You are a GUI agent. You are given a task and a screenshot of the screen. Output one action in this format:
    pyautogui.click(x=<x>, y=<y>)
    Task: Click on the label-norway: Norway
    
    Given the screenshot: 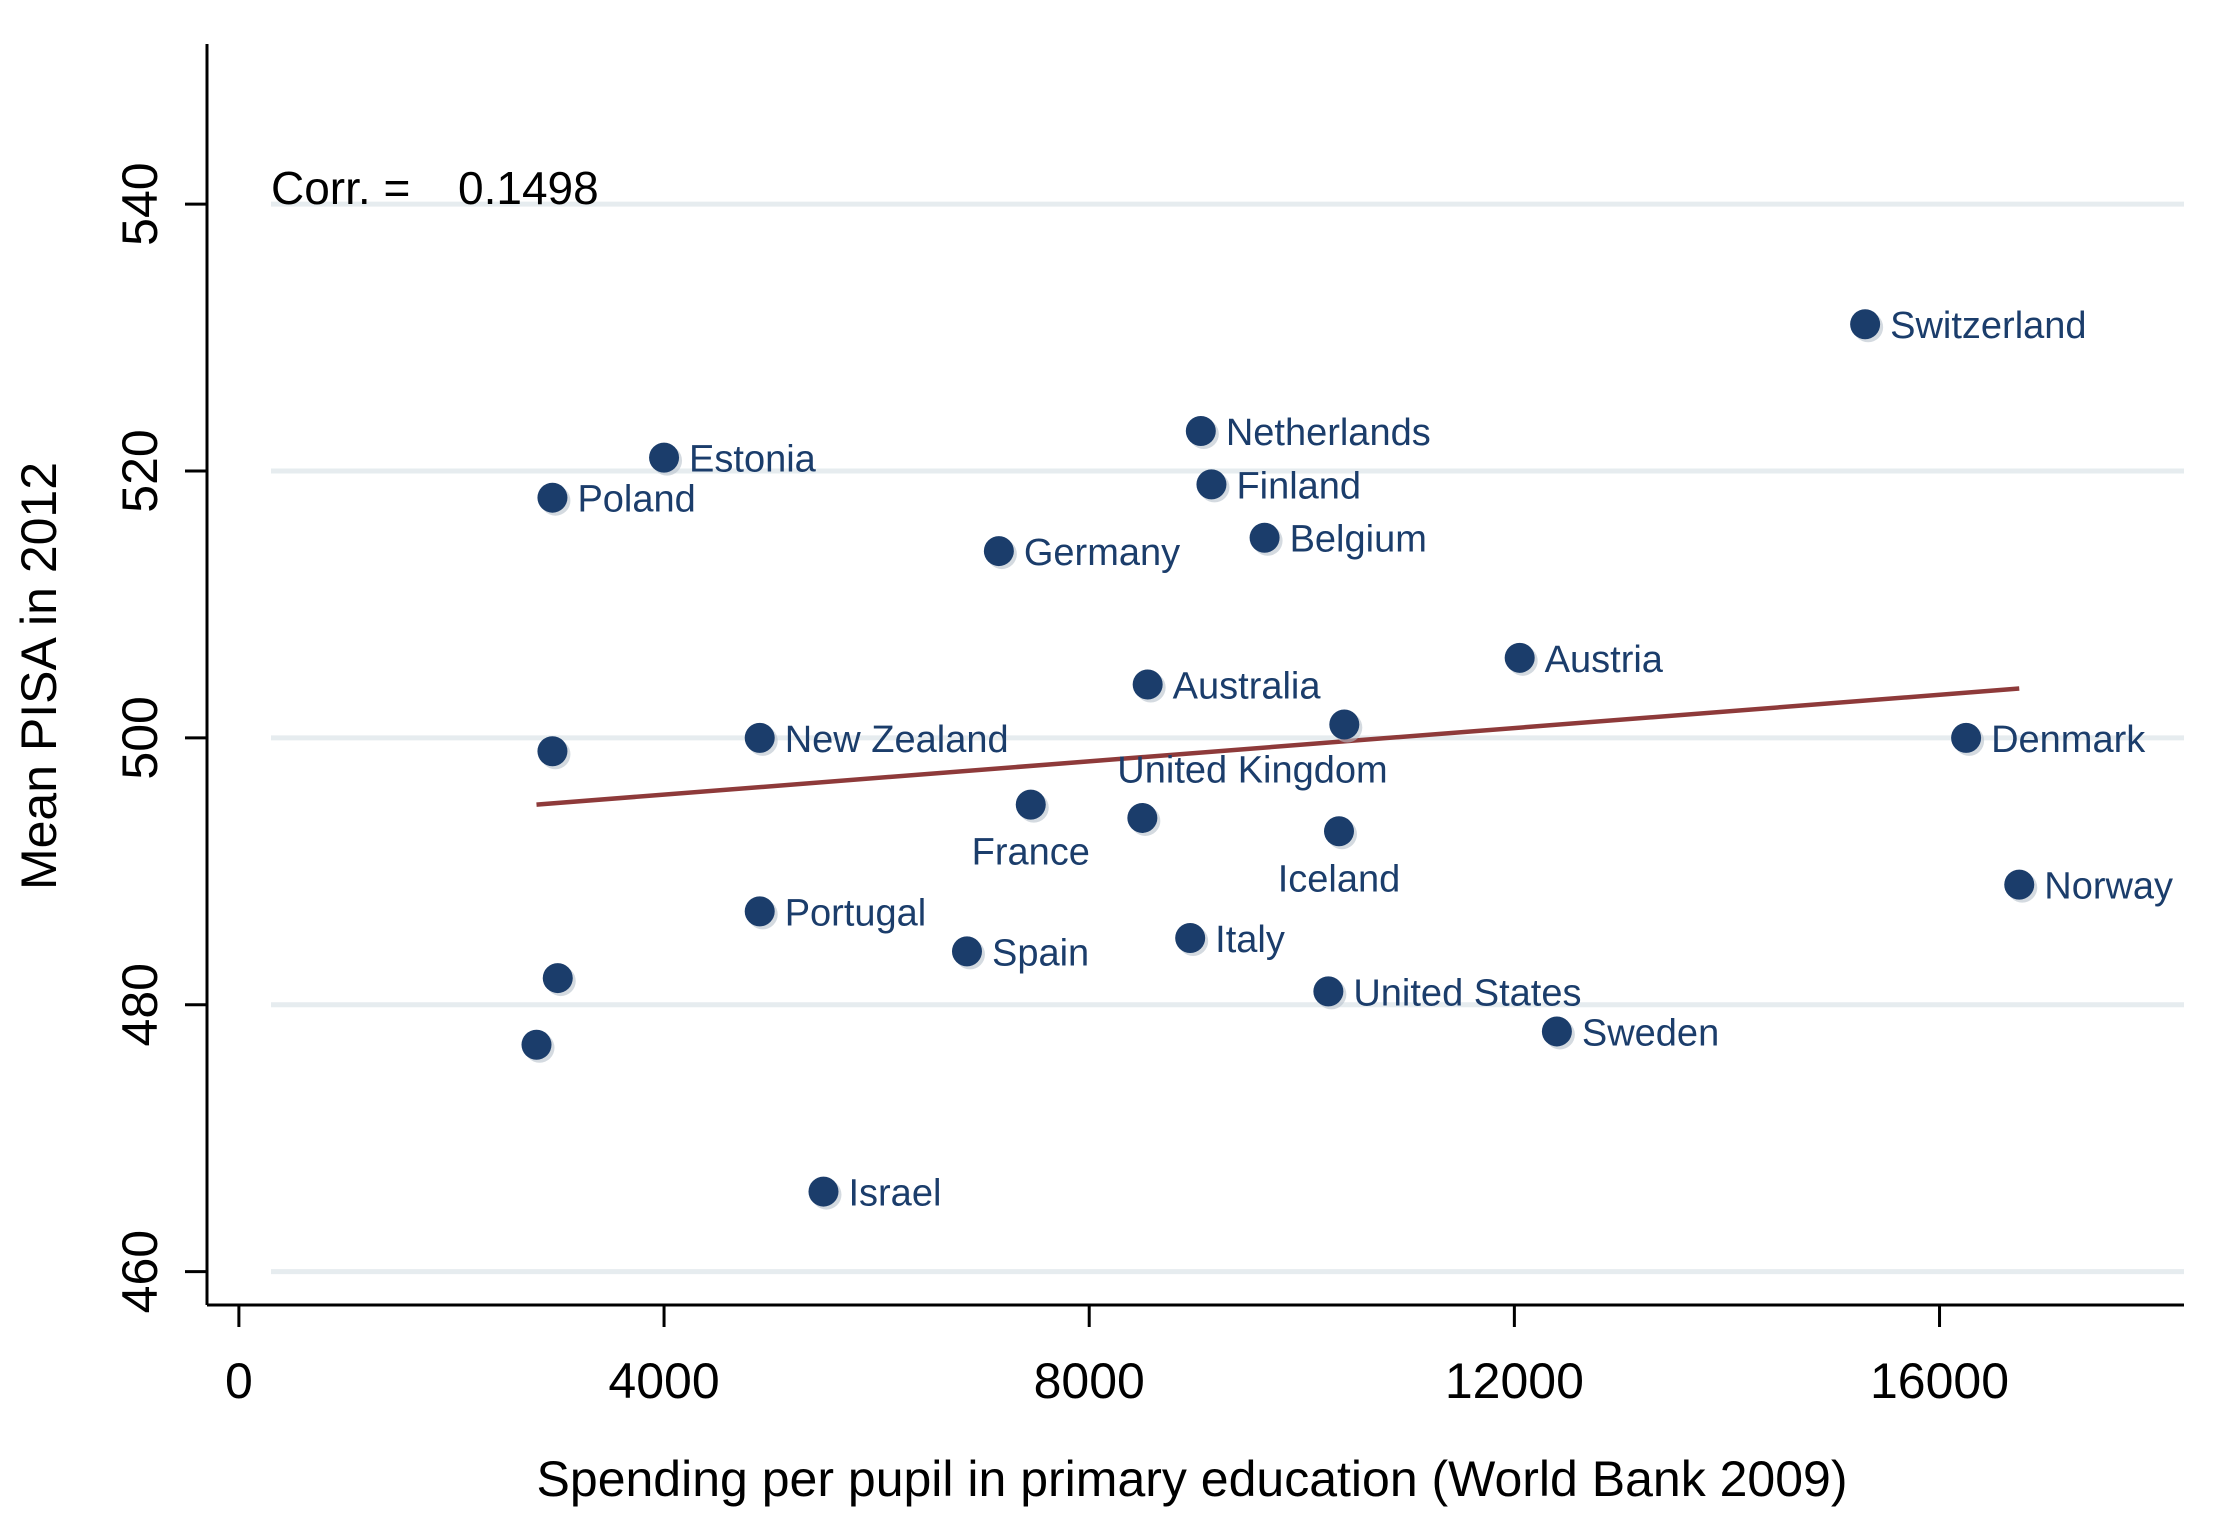 What is the action you would take?
    pyautogui.click(x=2108, y=887)
    